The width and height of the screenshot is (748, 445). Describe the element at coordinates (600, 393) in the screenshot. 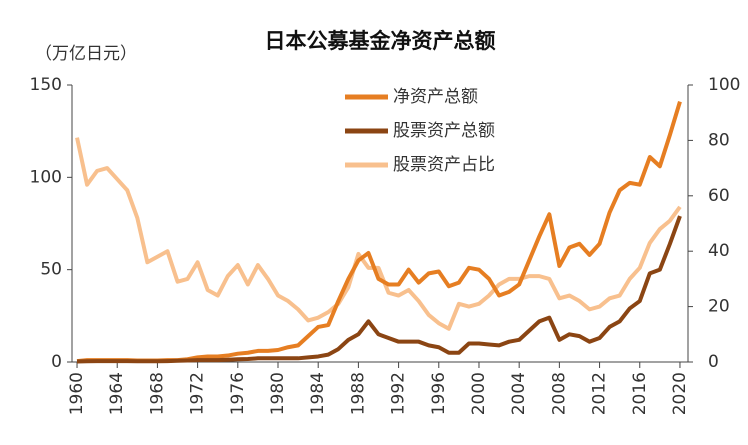

I see `x-tick-label: 2012` at that location.